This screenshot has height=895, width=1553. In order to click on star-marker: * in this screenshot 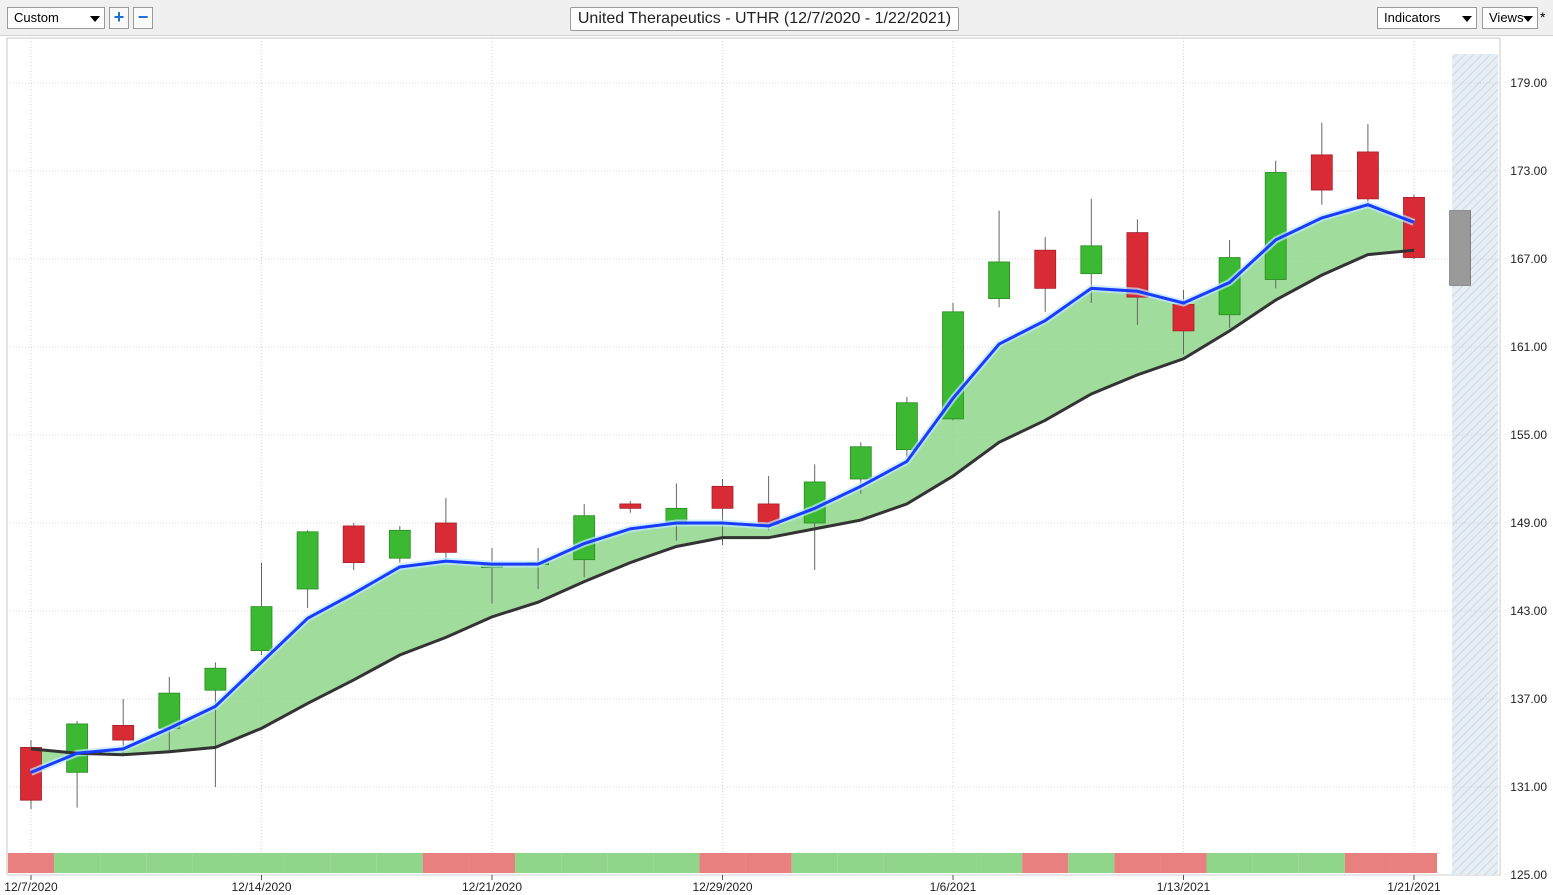, I will do `click(1543, 17)`.